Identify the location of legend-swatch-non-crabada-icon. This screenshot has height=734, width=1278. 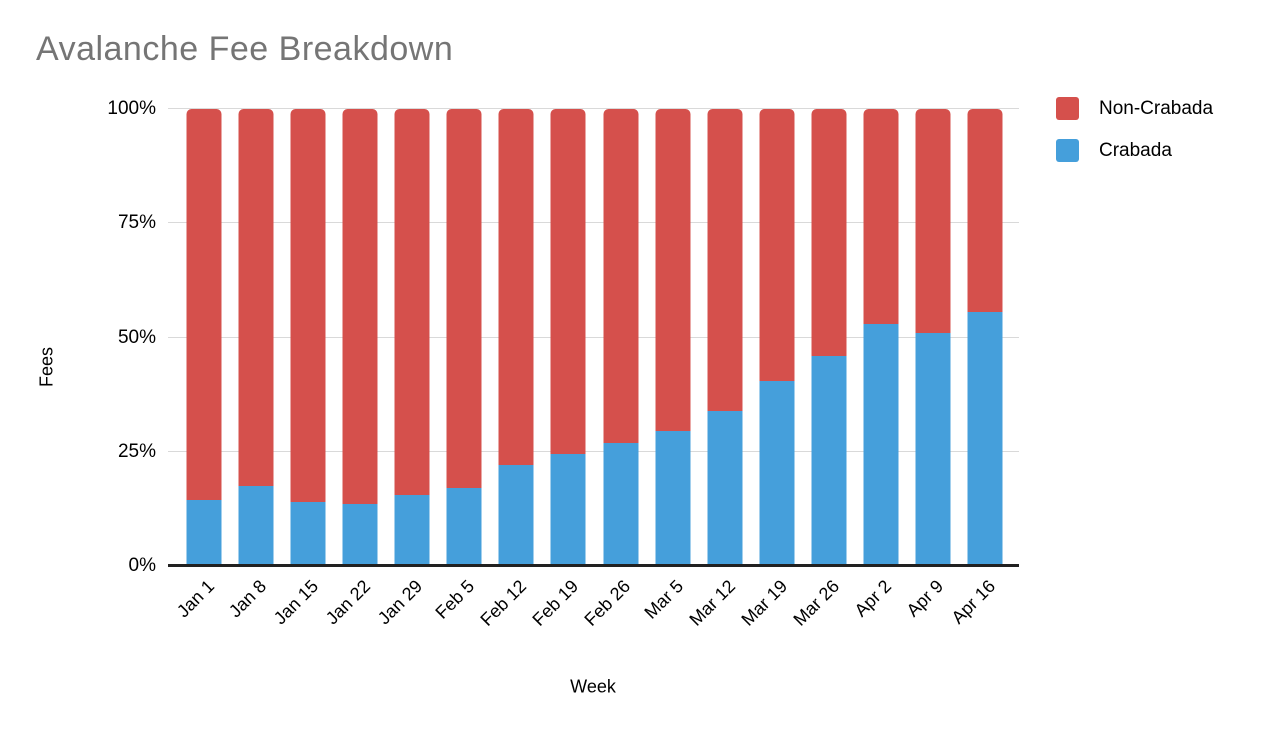
(1067, 108).